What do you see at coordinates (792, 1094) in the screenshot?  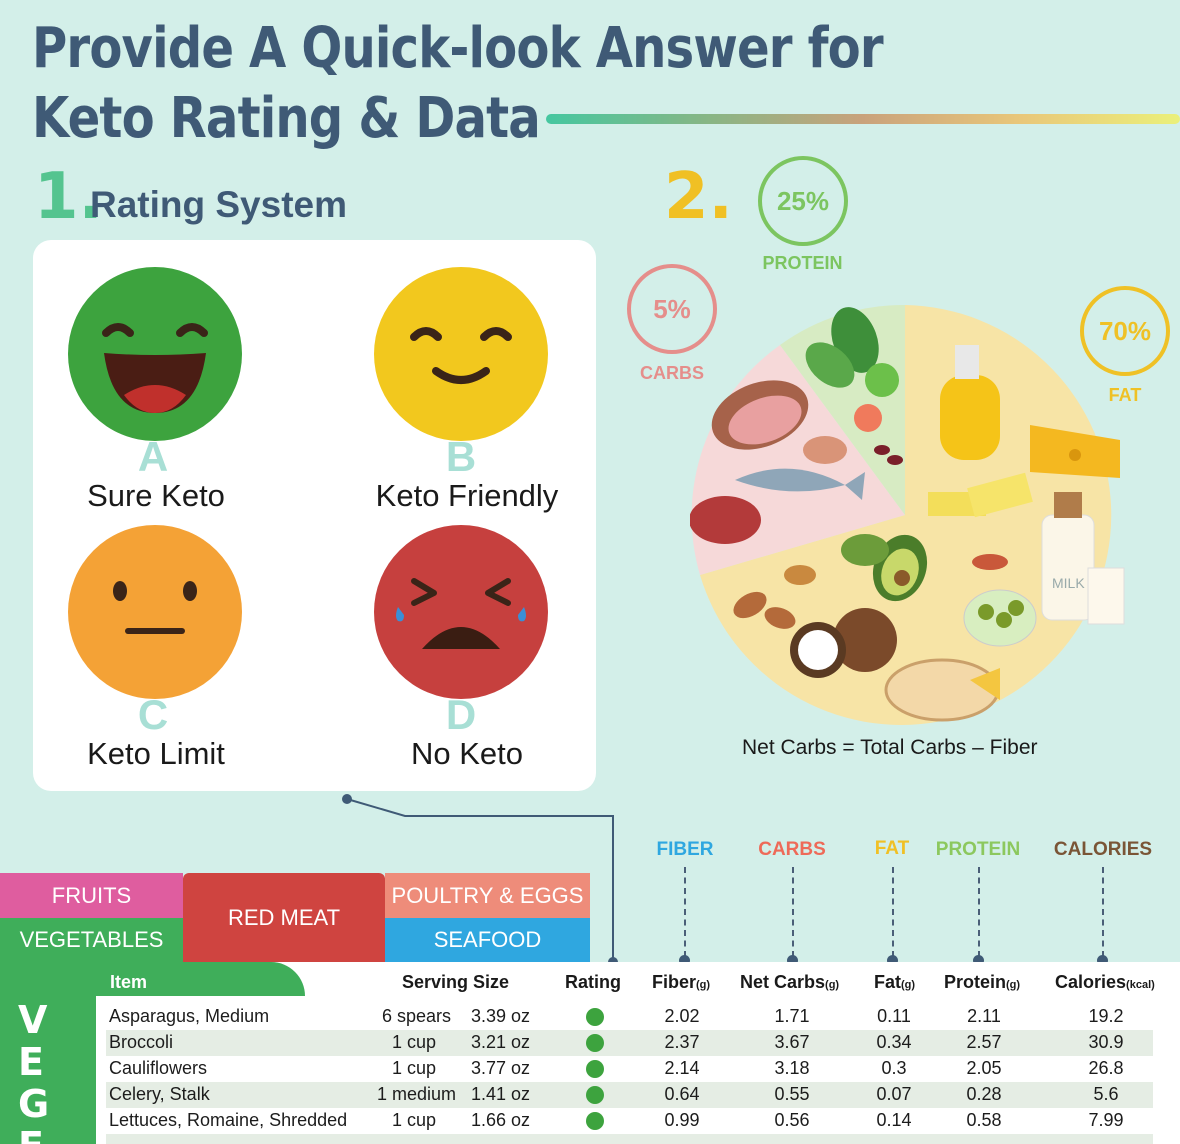 I see `net-carbs-value: 0.55` at bounding box center [792, 1094].